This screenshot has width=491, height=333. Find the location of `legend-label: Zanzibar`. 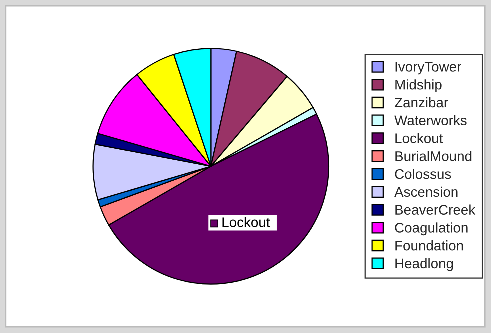

legend-label: Zanzibar is located at coordinates (421, 102).